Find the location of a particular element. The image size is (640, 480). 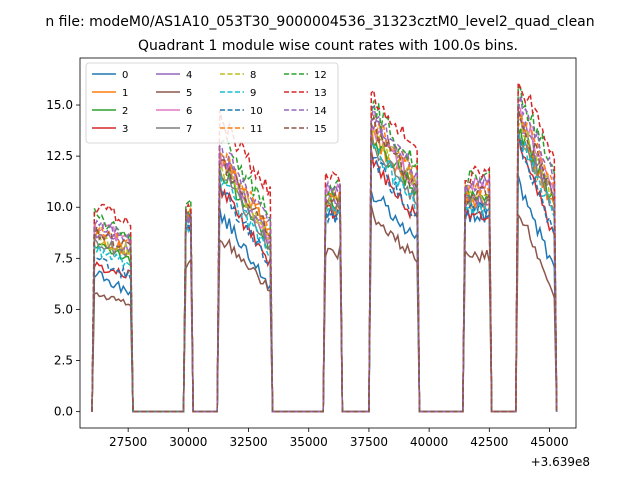

legend-label-0: 0 is located at coordinates (125, 75).